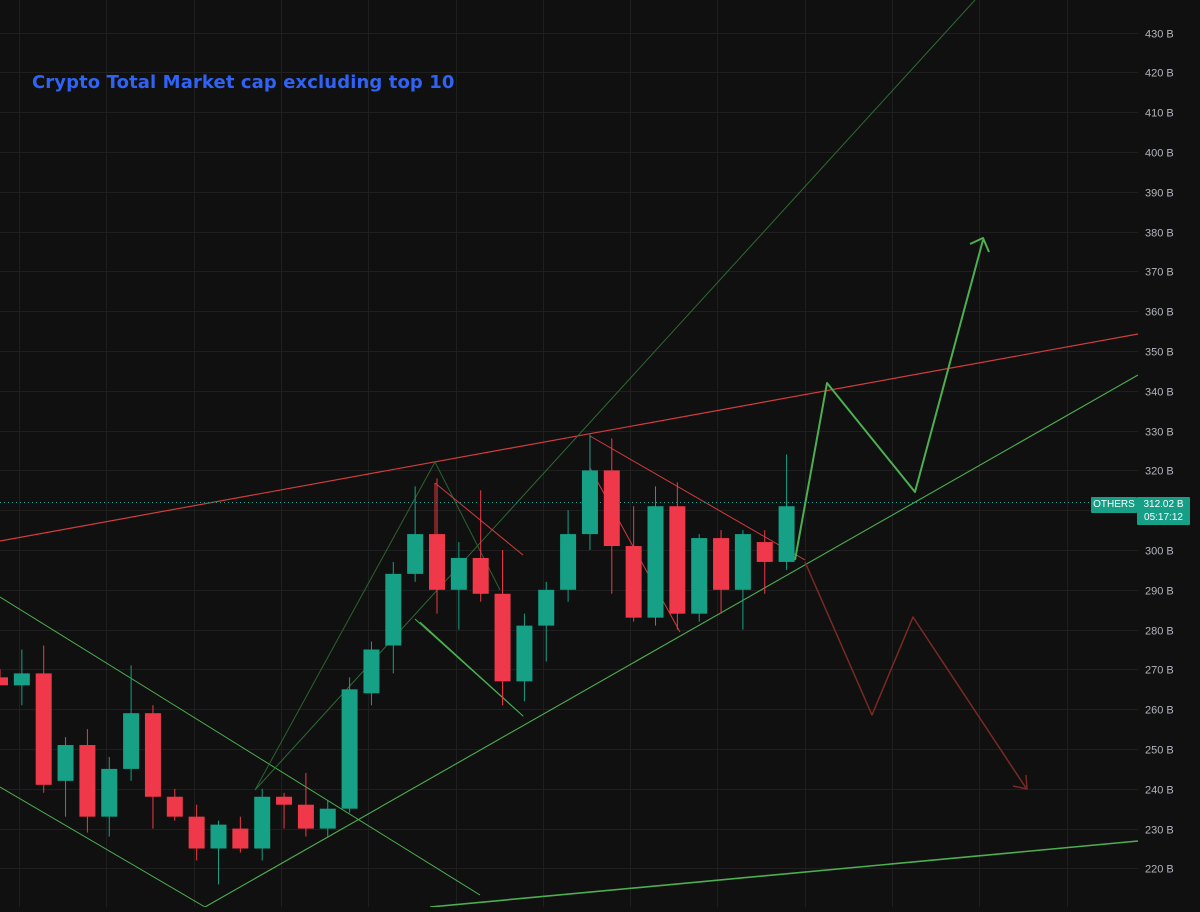  What do you see at coordinates (1159, 870) in the screenshot?
I see `y-axis-tick-label: 220 B` at bounding box center [1159, 870].